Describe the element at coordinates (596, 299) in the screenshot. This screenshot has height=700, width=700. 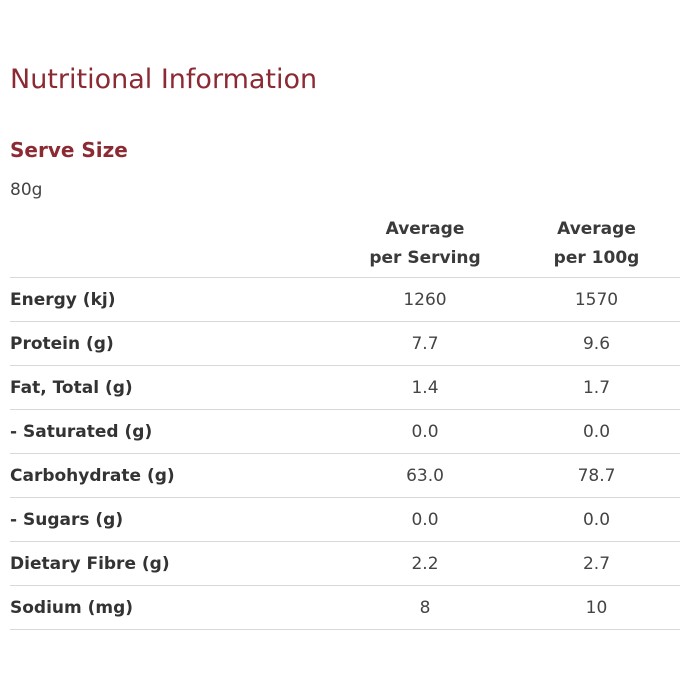
I see `per-100g-value: 1570` at that location.